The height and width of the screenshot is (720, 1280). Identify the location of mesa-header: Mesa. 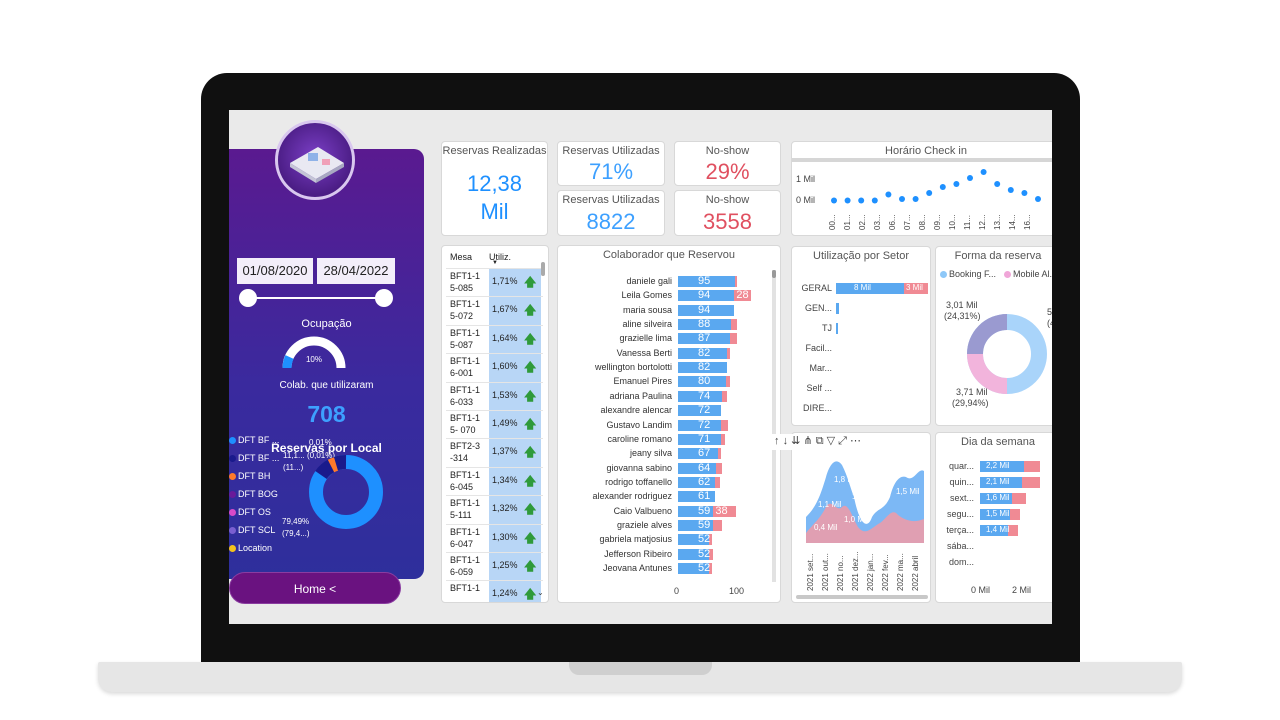
(461, 257).